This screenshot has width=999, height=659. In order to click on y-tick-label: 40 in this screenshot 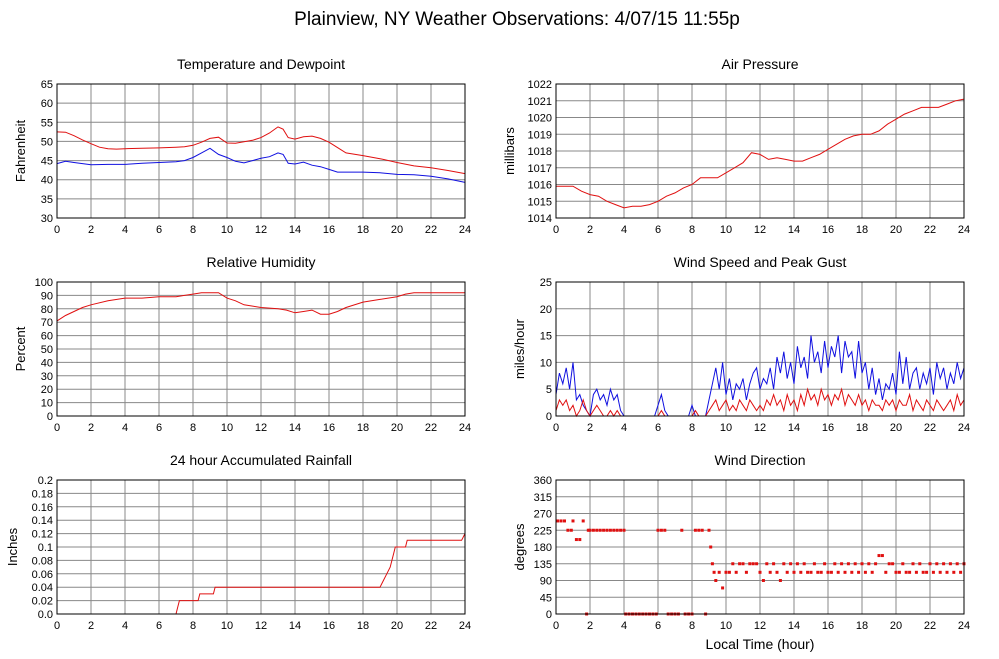, I will do `click(47, 363)`.